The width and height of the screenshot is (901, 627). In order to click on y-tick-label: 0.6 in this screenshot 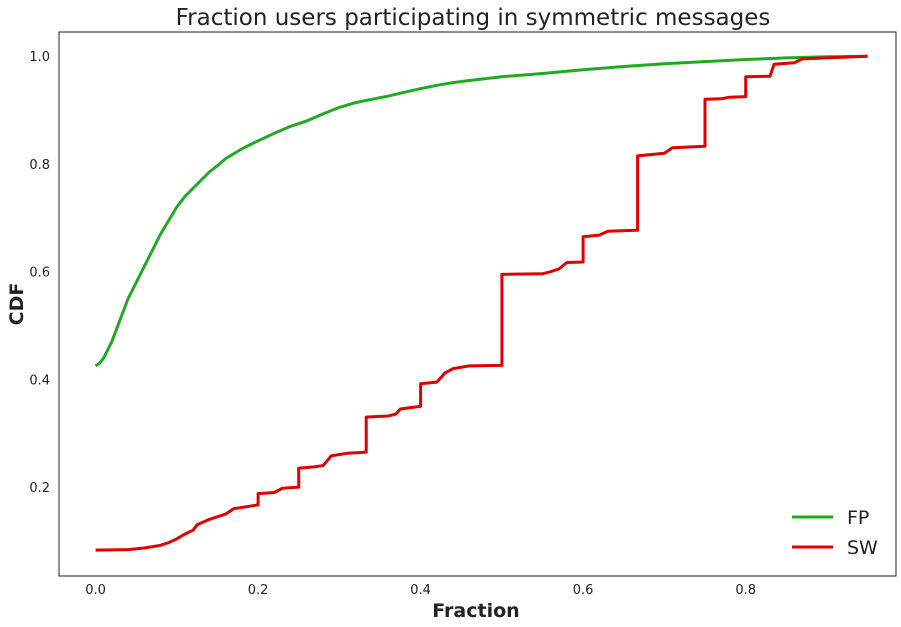, I will do `click(39, 273)`.